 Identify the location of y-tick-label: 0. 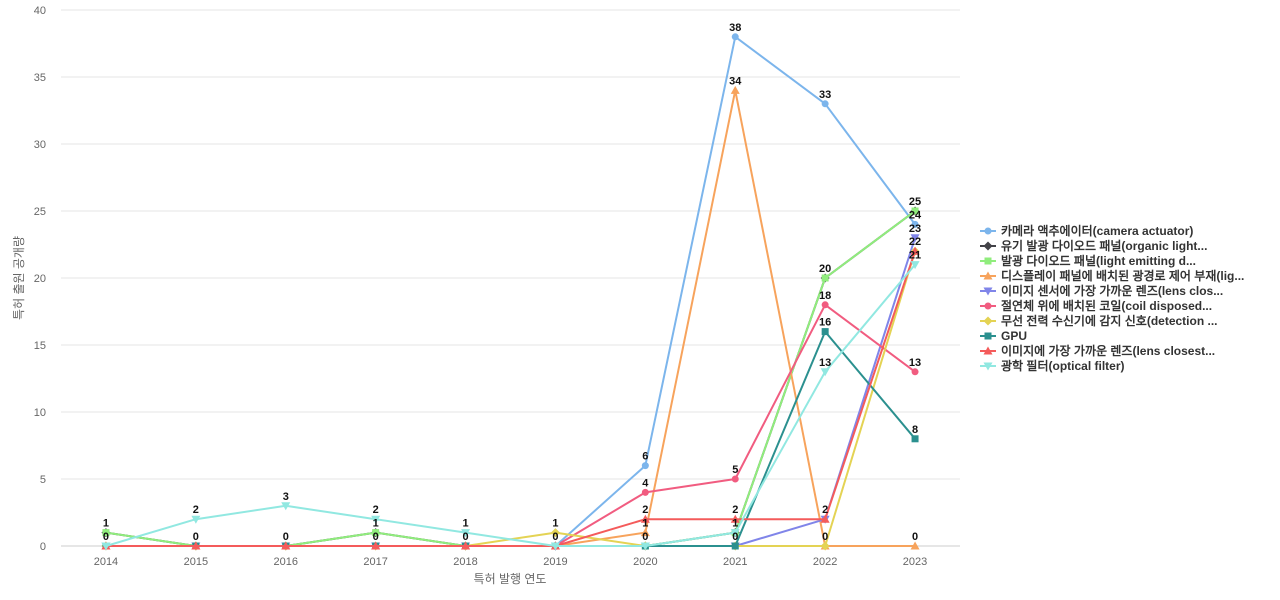
(43, 547).